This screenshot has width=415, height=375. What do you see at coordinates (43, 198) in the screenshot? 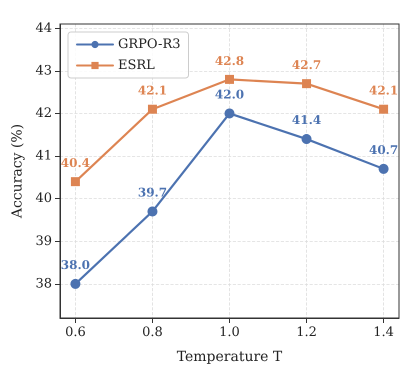
I see `y-tick-label: 40` at bounding box center [43, 198].